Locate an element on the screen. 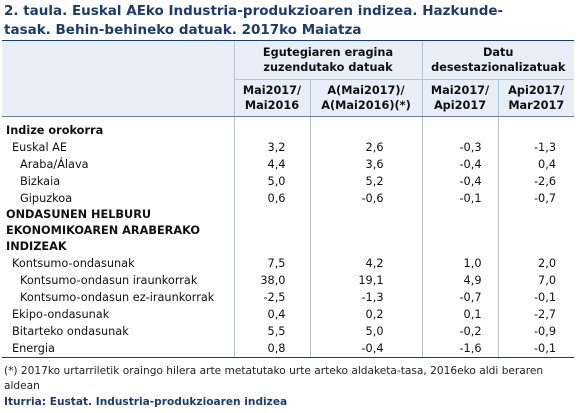 This screenshot has width=580, height=413. cell: -0,2 is located at coordinates (460, 331).